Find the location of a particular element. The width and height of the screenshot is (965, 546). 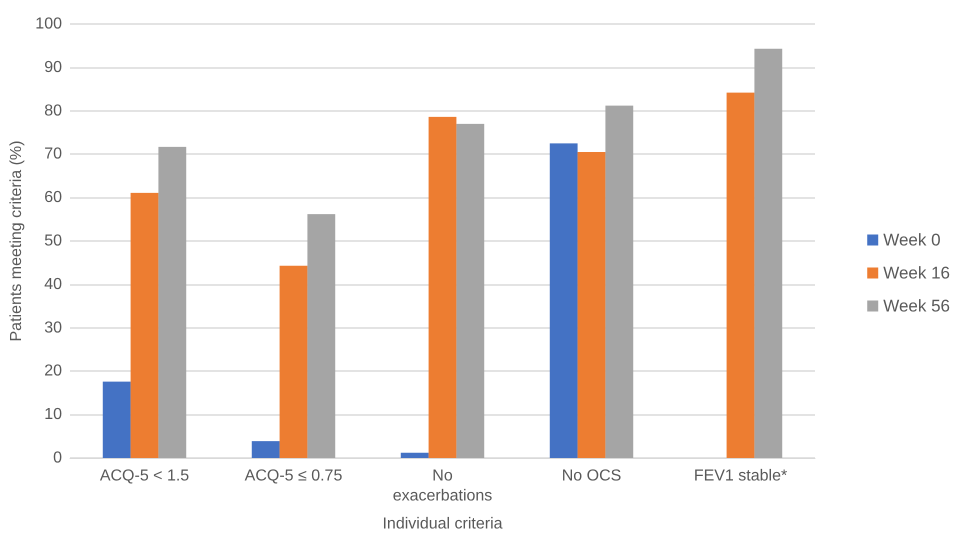

y-tick-label: 90 is located at coordinates (53, 67).